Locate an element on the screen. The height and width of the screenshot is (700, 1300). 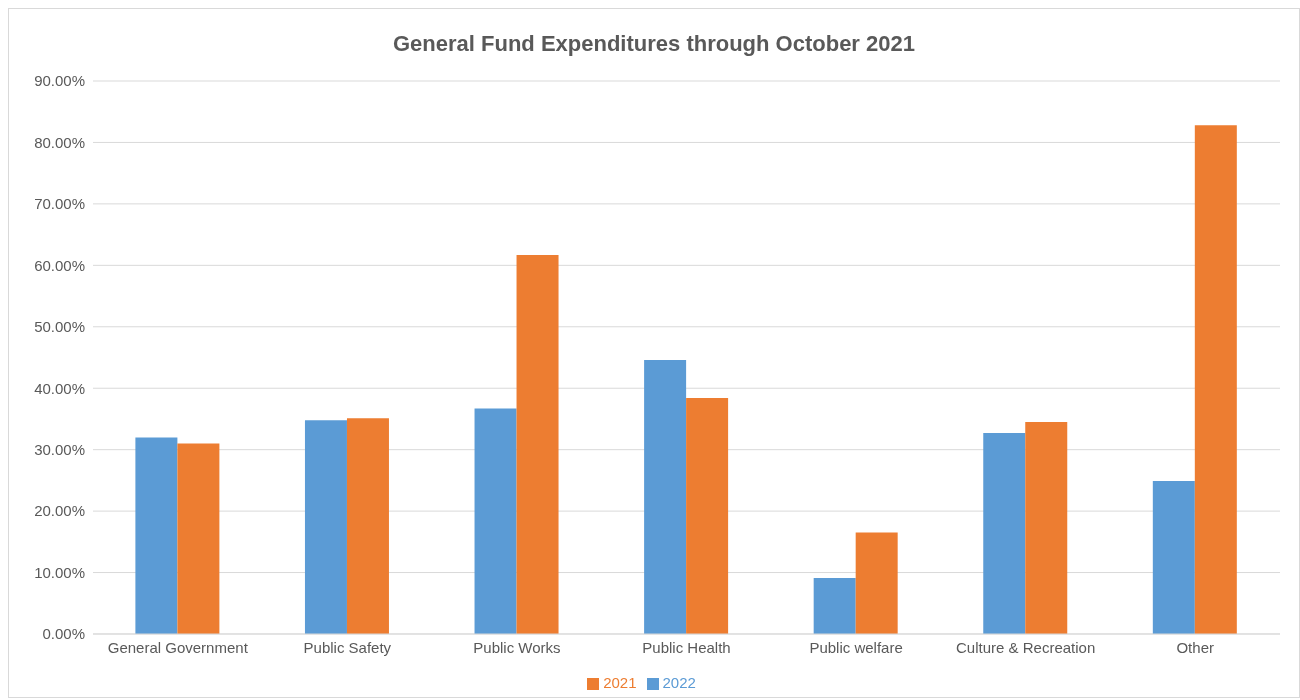
x-tick-label: Public Works is located at coordinates (517, 647).